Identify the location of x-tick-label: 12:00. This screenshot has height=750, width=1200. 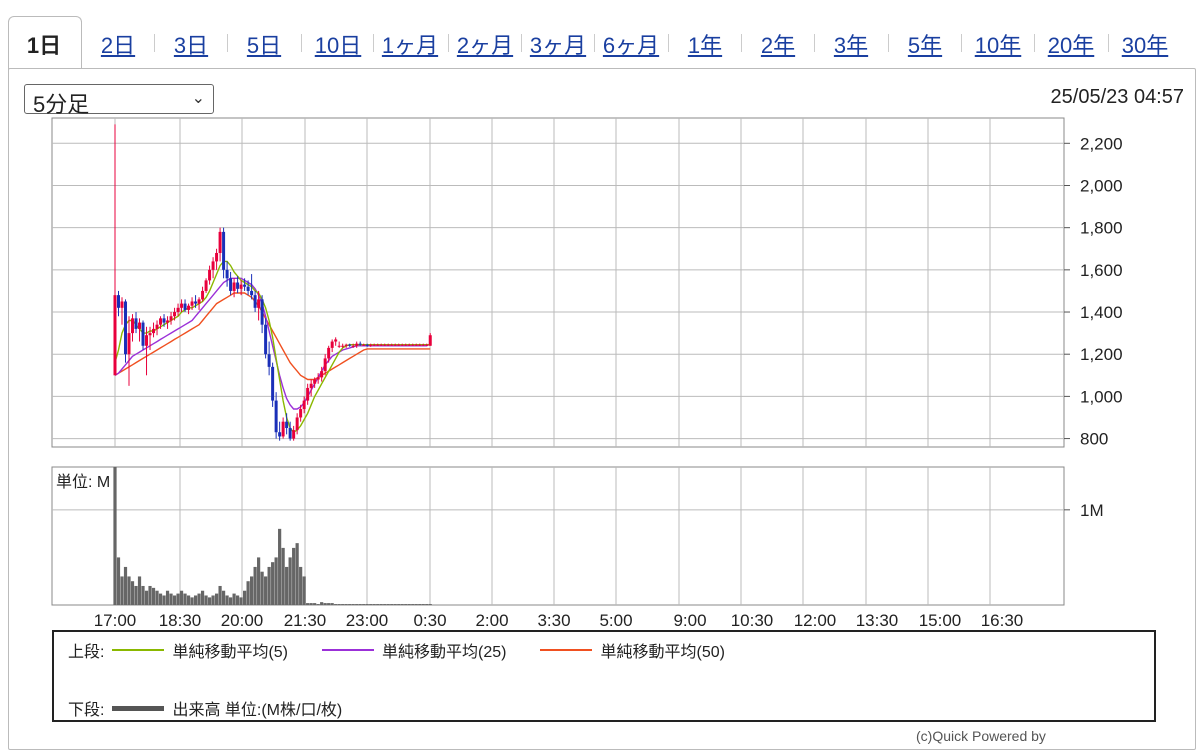
(815, 620).